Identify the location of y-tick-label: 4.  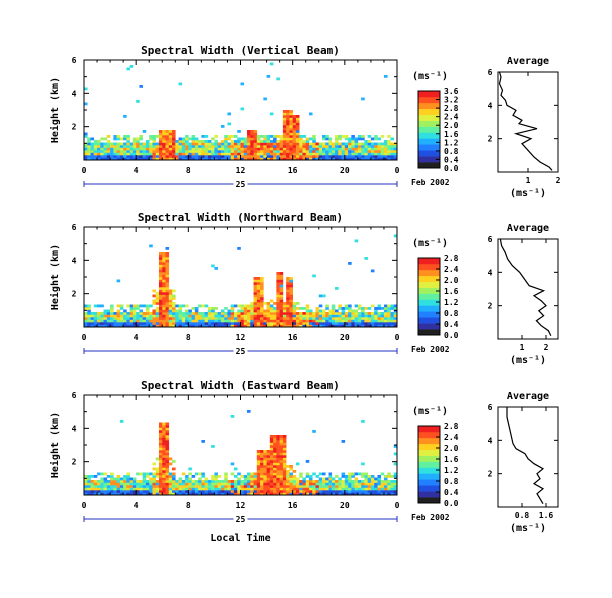
(74, 260).